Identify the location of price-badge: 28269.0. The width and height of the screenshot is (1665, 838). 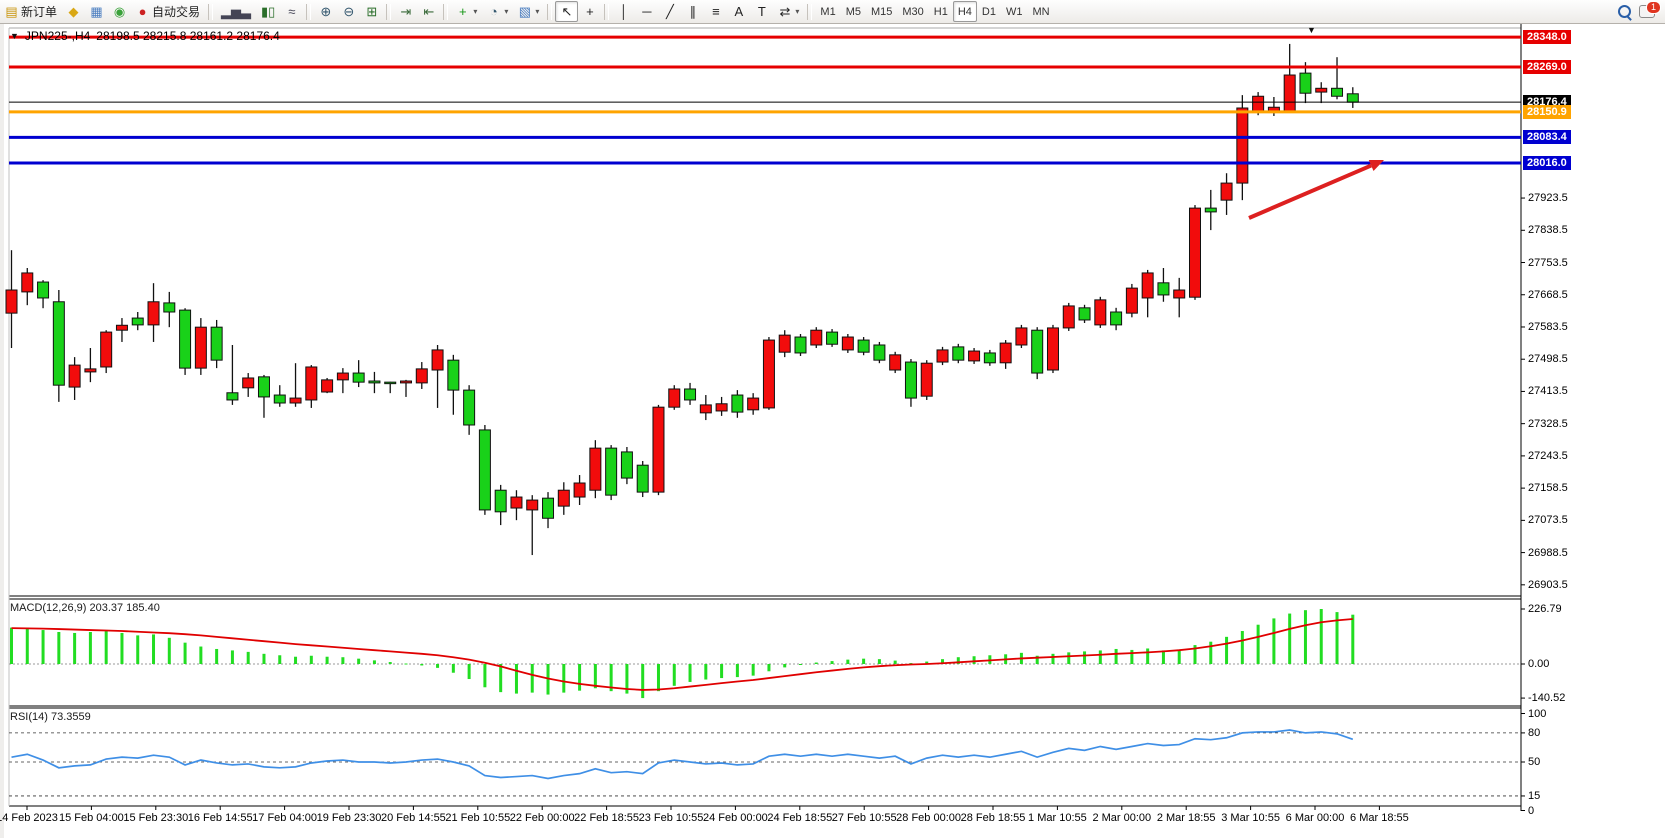
(1547, 67).